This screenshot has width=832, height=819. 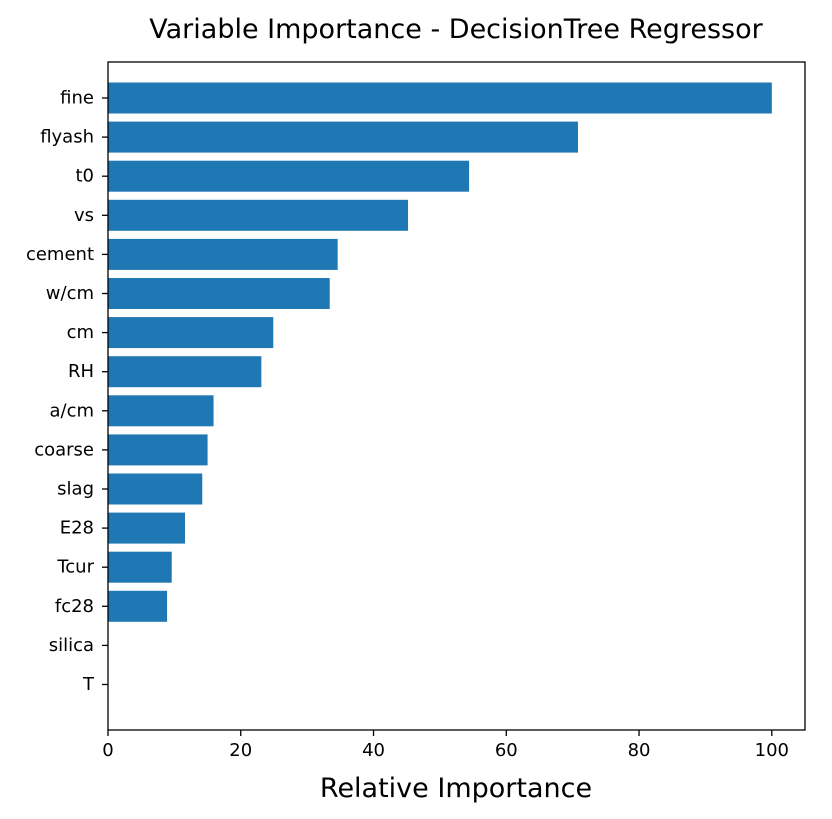 I want to click on y-tick-label: t0, so click(x=84, y=176).